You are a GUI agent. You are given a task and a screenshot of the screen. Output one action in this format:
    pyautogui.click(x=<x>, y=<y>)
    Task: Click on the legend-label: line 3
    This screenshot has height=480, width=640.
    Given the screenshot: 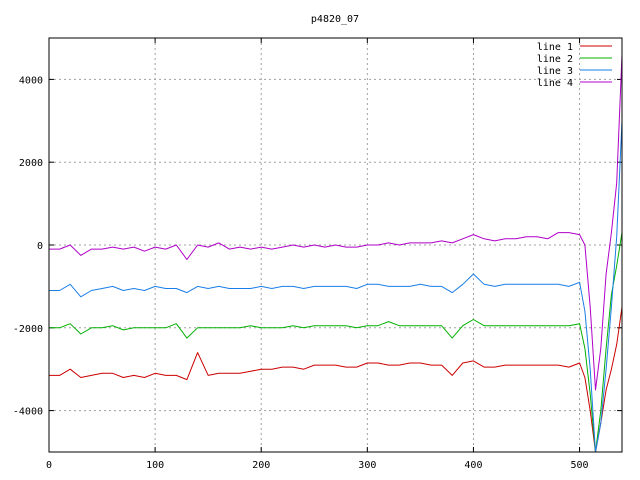 What is the action you would take?
    pyautogui.click(x=555, y=71)
    